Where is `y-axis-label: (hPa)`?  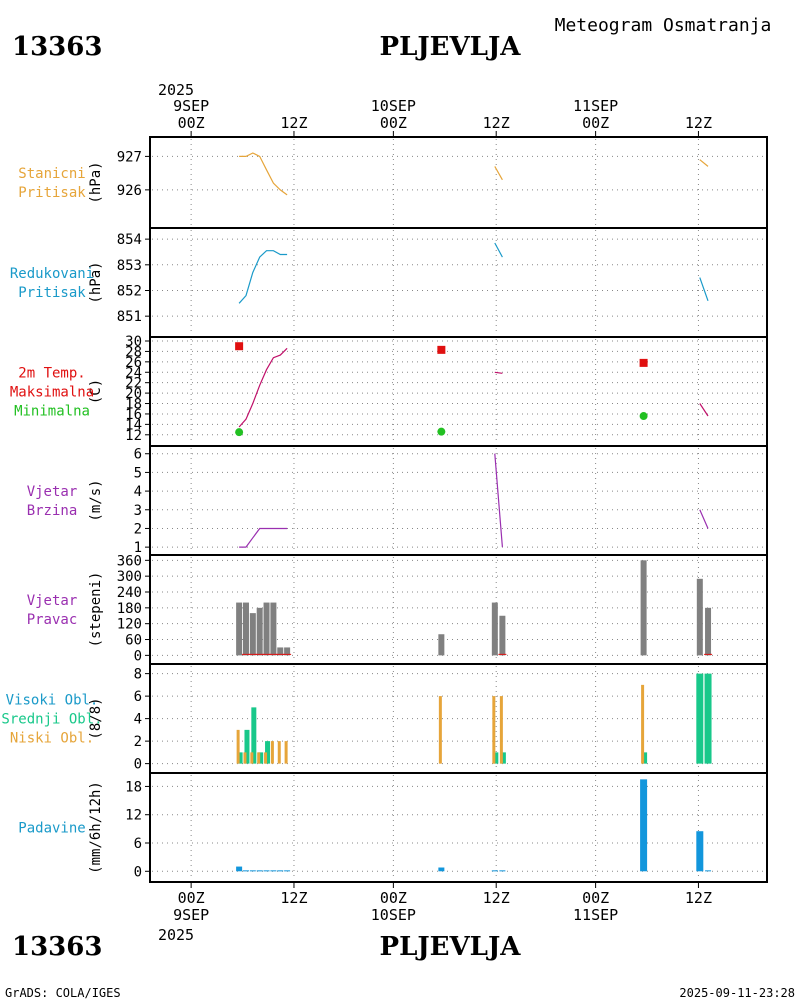 y-axis-label: (hPa) is located at coordinates (96, 182).